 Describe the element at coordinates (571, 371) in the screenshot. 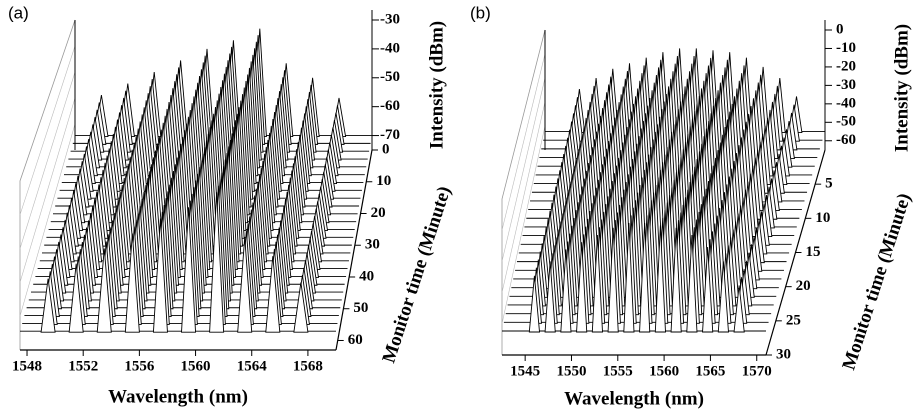

I see `x-tick-label: 1550` at that location.